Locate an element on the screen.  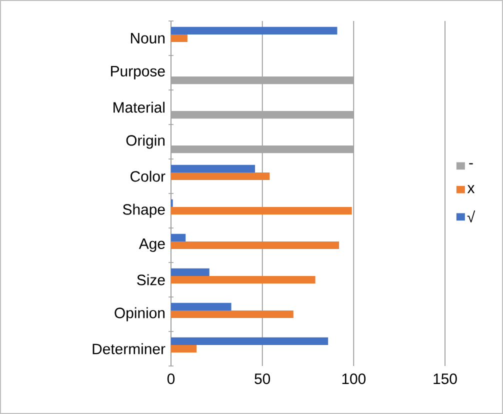
y-tick-label: Origin is located at coordinates (145, 141).